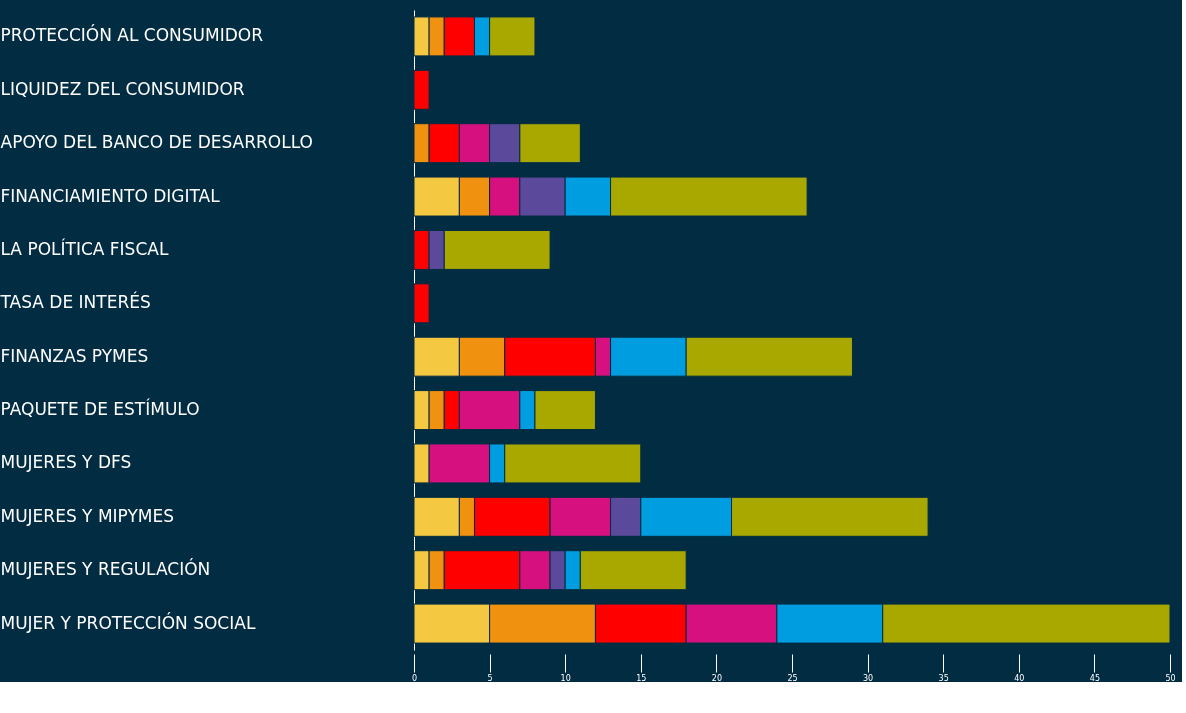  I want to click on x-tick-label: 45, so click(1094, 678).